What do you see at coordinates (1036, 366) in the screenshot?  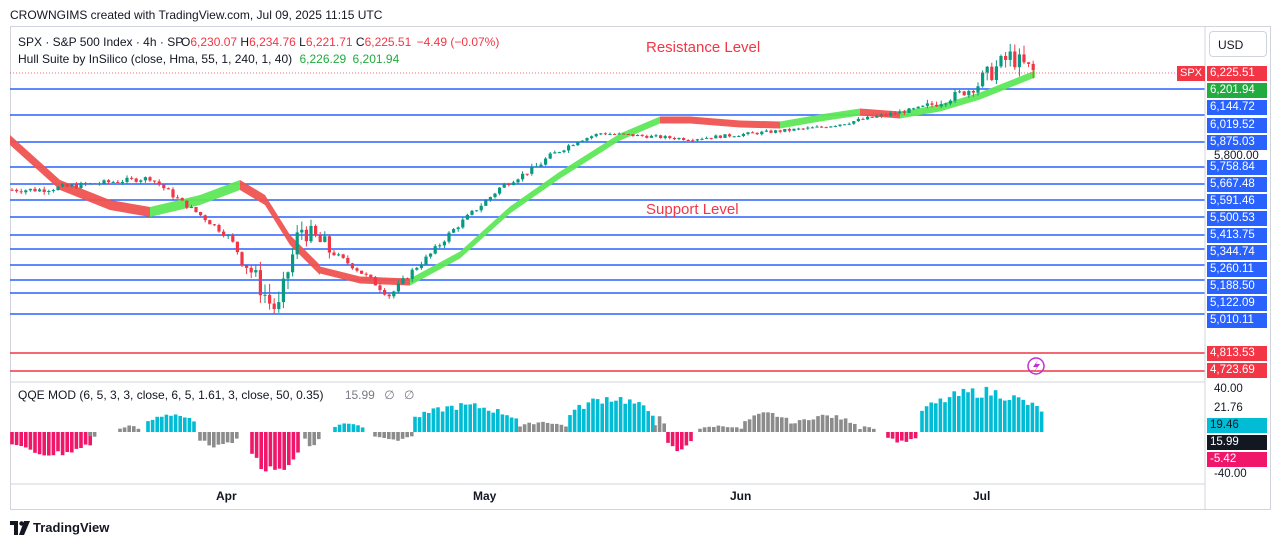 I see `lightning-icon` at bounding box center [1036, 366].